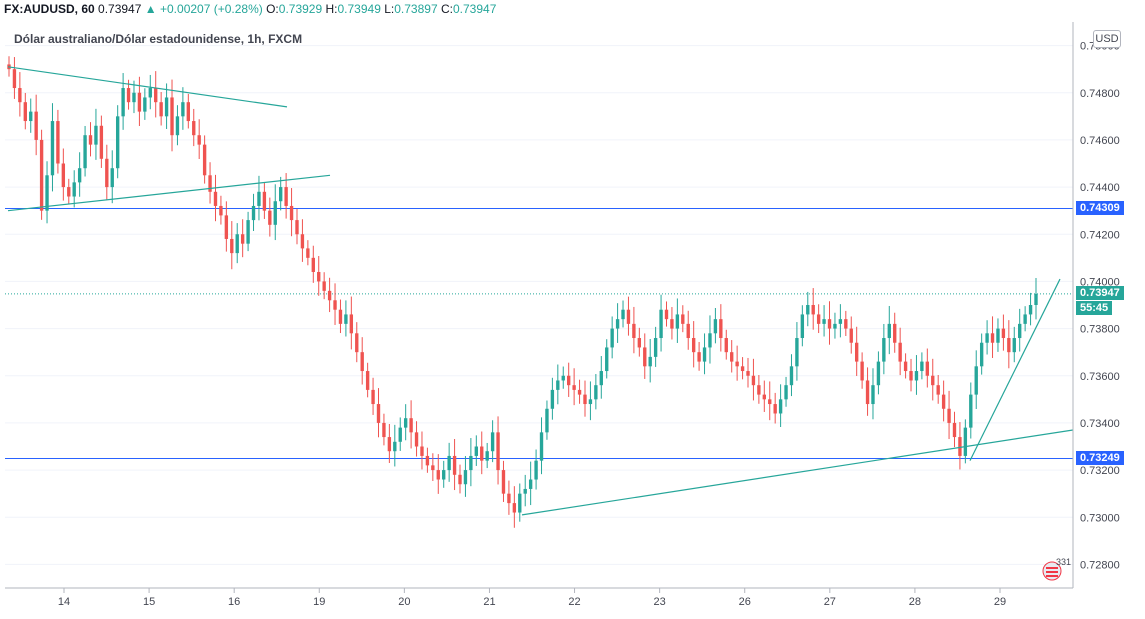  I want to click on trendline-lower-channel, so click(169, 193).